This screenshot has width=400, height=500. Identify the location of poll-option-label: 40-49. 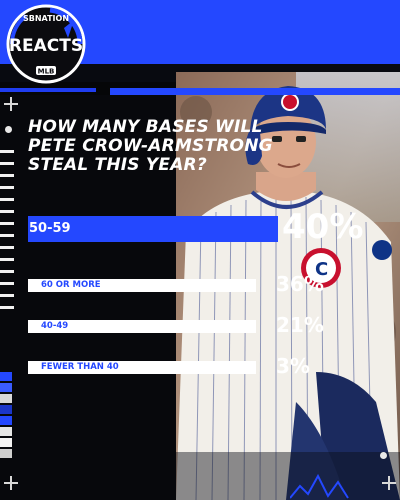
(55, 326).